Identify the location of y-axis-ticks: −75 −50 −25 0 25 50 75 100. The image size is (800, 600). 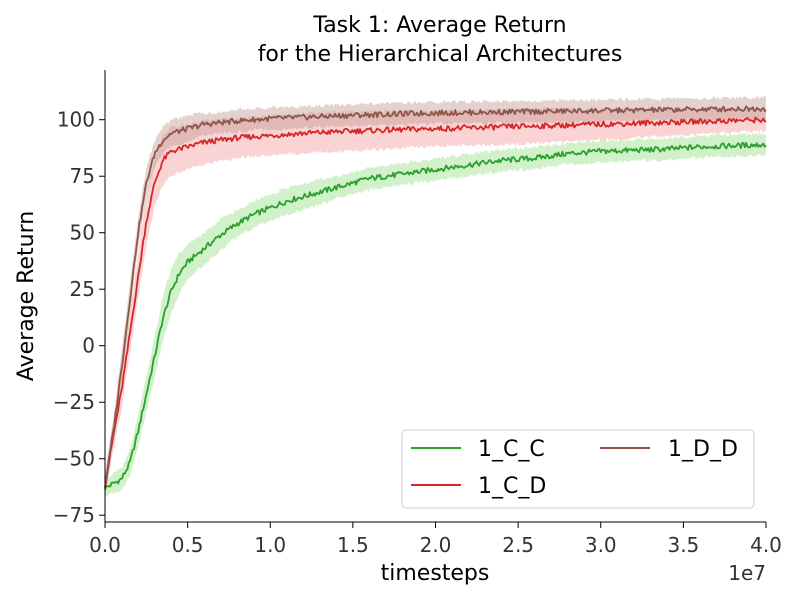
(79, 317).